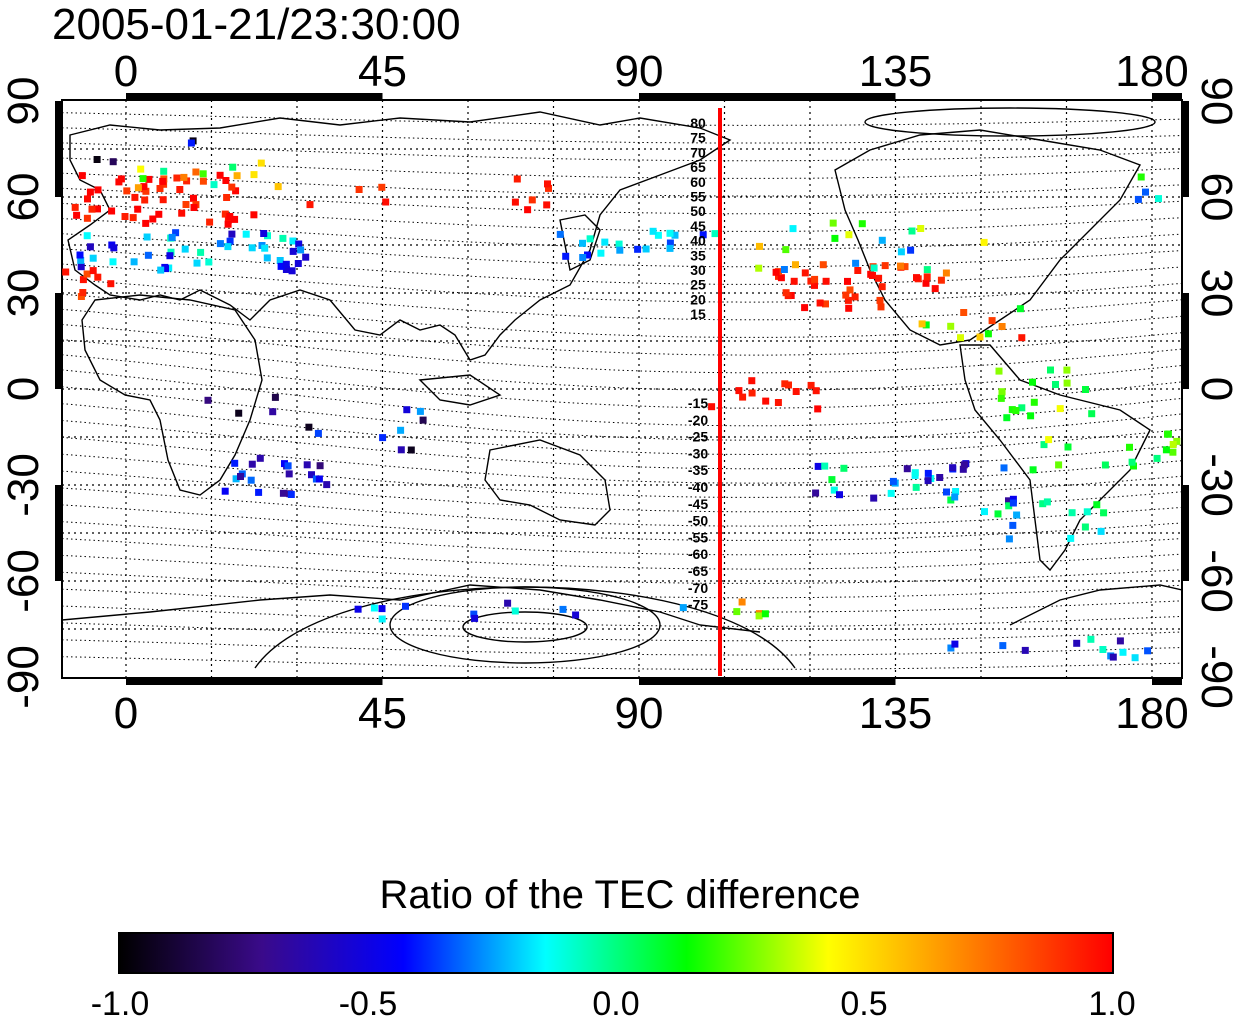  Describe the element at coordinates (895, 71) in the screenshot. I see `top-longitude-tick: 135` at that location.